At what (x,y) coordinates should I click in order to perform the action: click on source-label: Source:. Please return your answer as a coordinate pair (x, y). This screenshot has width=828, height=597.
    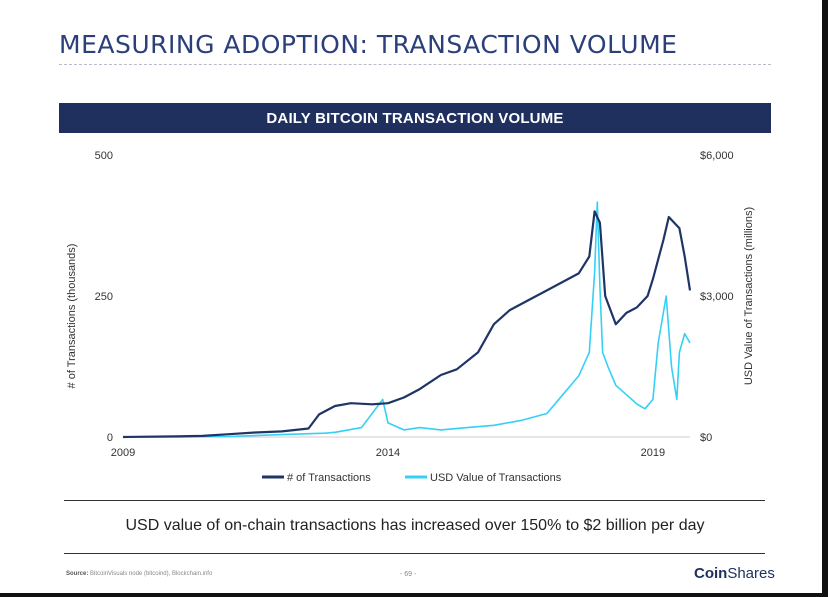
    Looking at the image, I should click on (77, 574).